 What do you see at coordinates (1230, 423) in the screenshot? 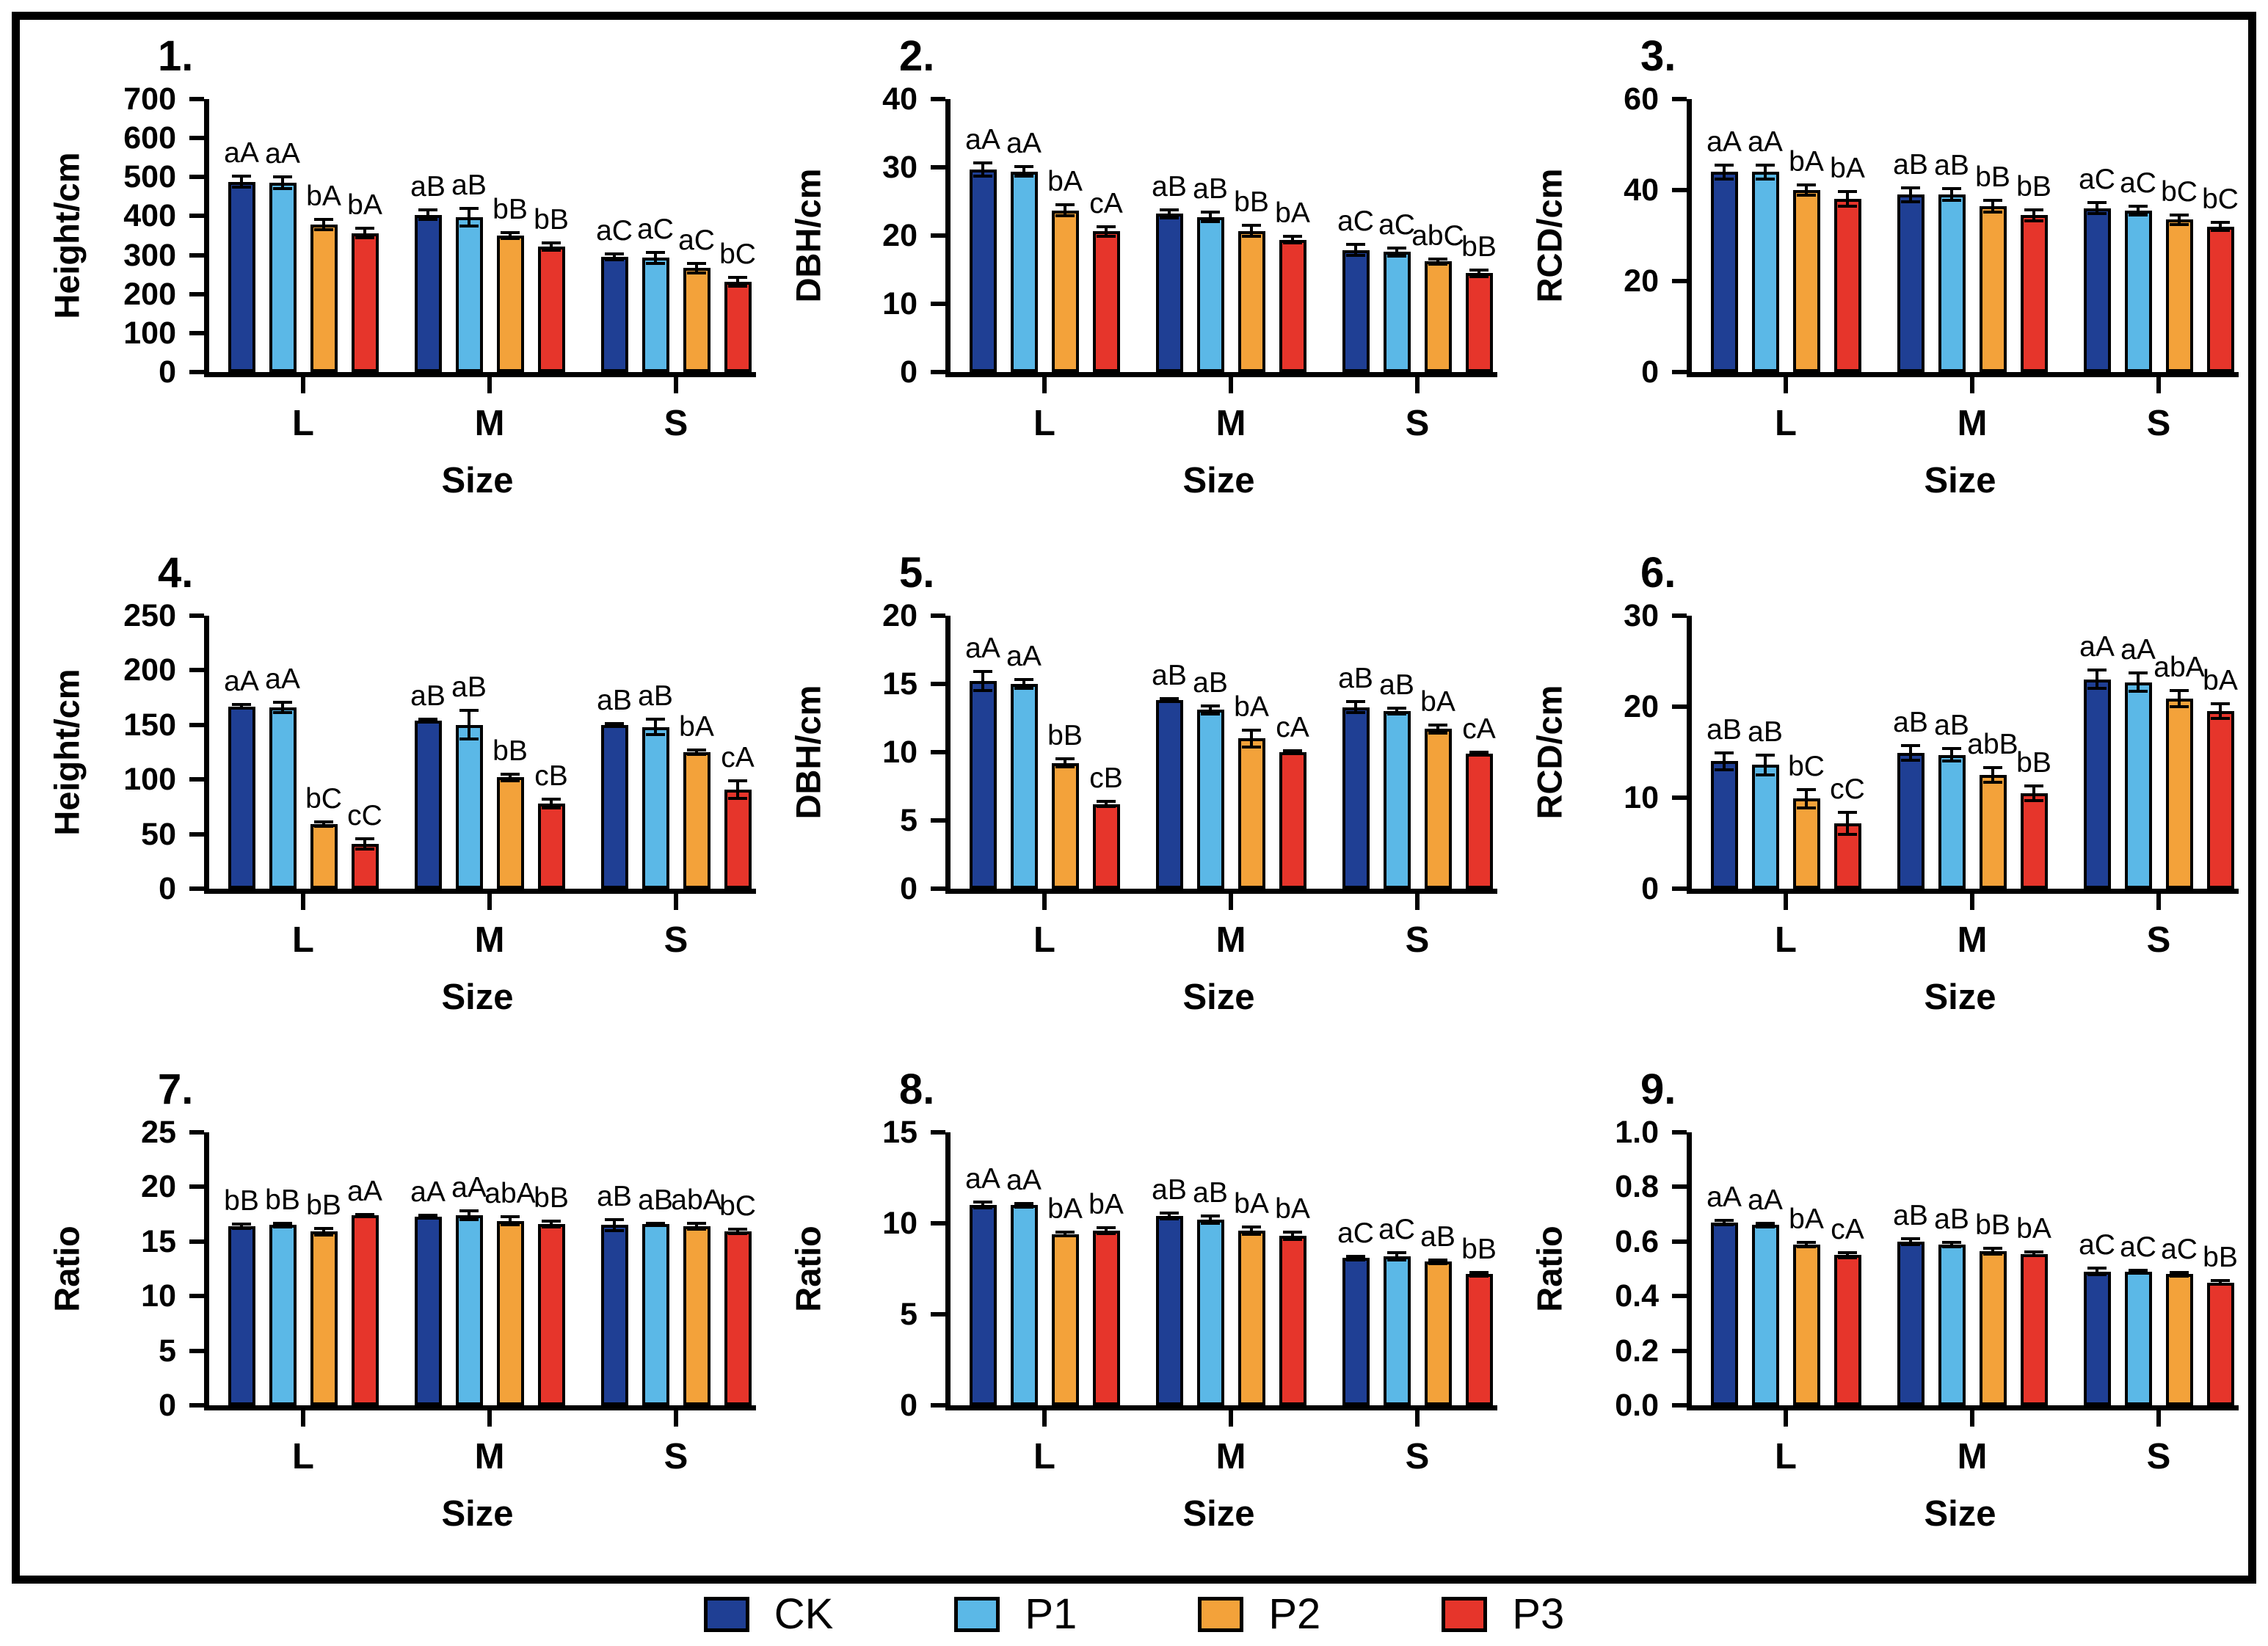
I see `x-tick-label: M` at bounding box center [1230, 423].